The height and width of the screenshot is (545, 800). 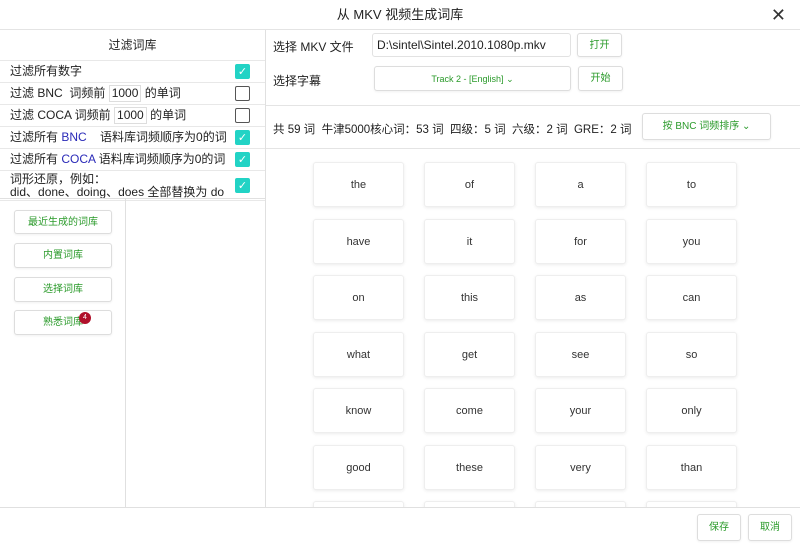 I want to click on word-card: it, so click(x=469, y=241).